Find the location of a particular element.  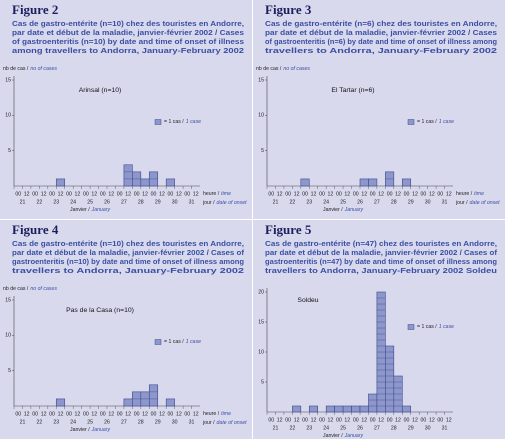

figure-label: Figure 3 is located at coordinates (288, 9).